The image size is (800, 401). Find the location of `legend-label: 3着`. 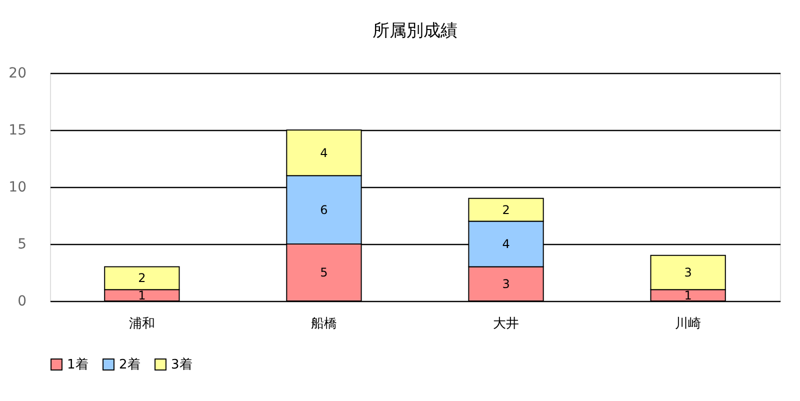

legend-label: 3着 is located at coordinates (181, 364).